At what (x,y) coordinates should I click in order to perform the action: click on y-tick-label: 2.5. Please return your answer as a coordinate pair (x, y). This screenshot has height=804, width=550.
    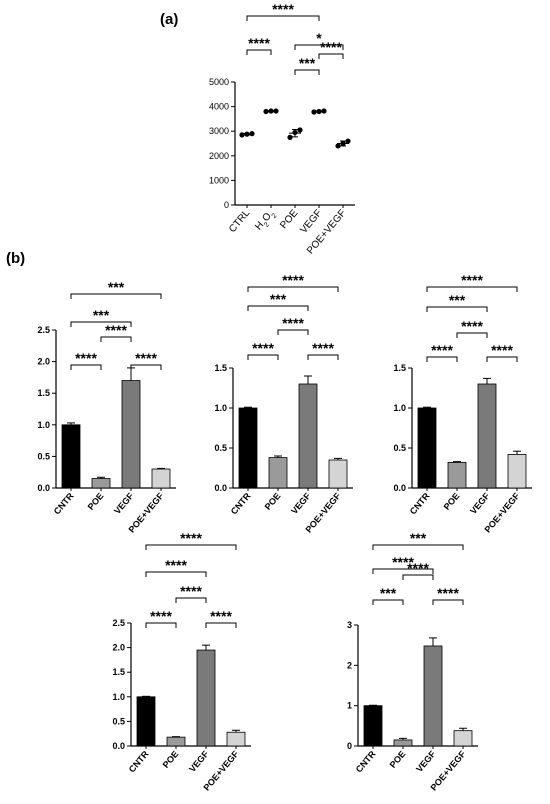
    Looking at the image, I should click on (43, 330).